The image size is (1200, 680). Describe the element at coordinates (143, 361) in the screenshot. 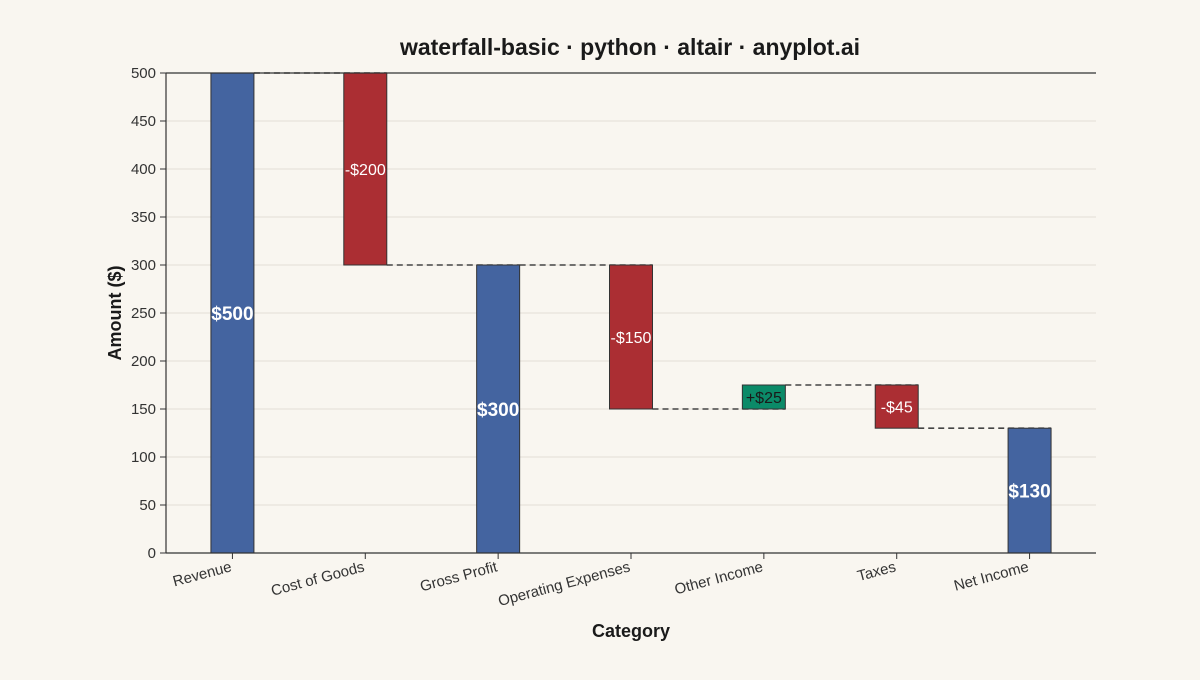

I see `y-tick-label: 200` at that location.